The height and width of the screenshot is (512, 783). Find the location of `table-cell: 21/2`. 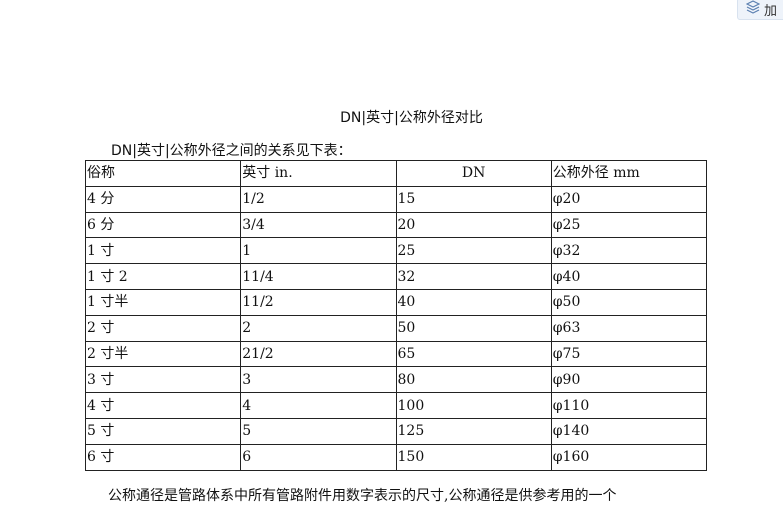

table-cell: 21/2 is located at coordinates (318, 354).